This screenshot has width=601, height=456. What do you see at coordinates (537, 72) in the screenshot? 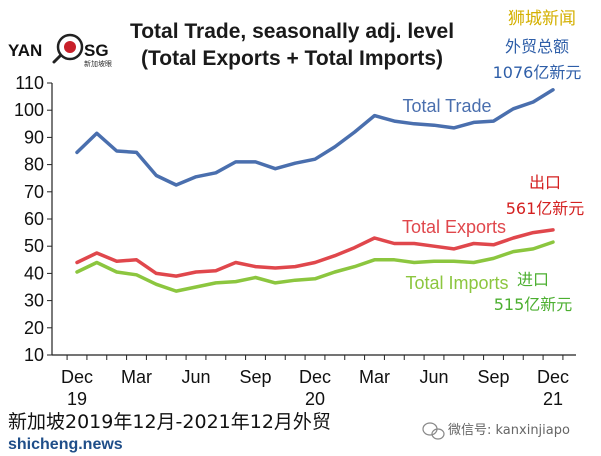
I see `trade-note-line2: 1076亿新元` at bounding box center [537, 72].